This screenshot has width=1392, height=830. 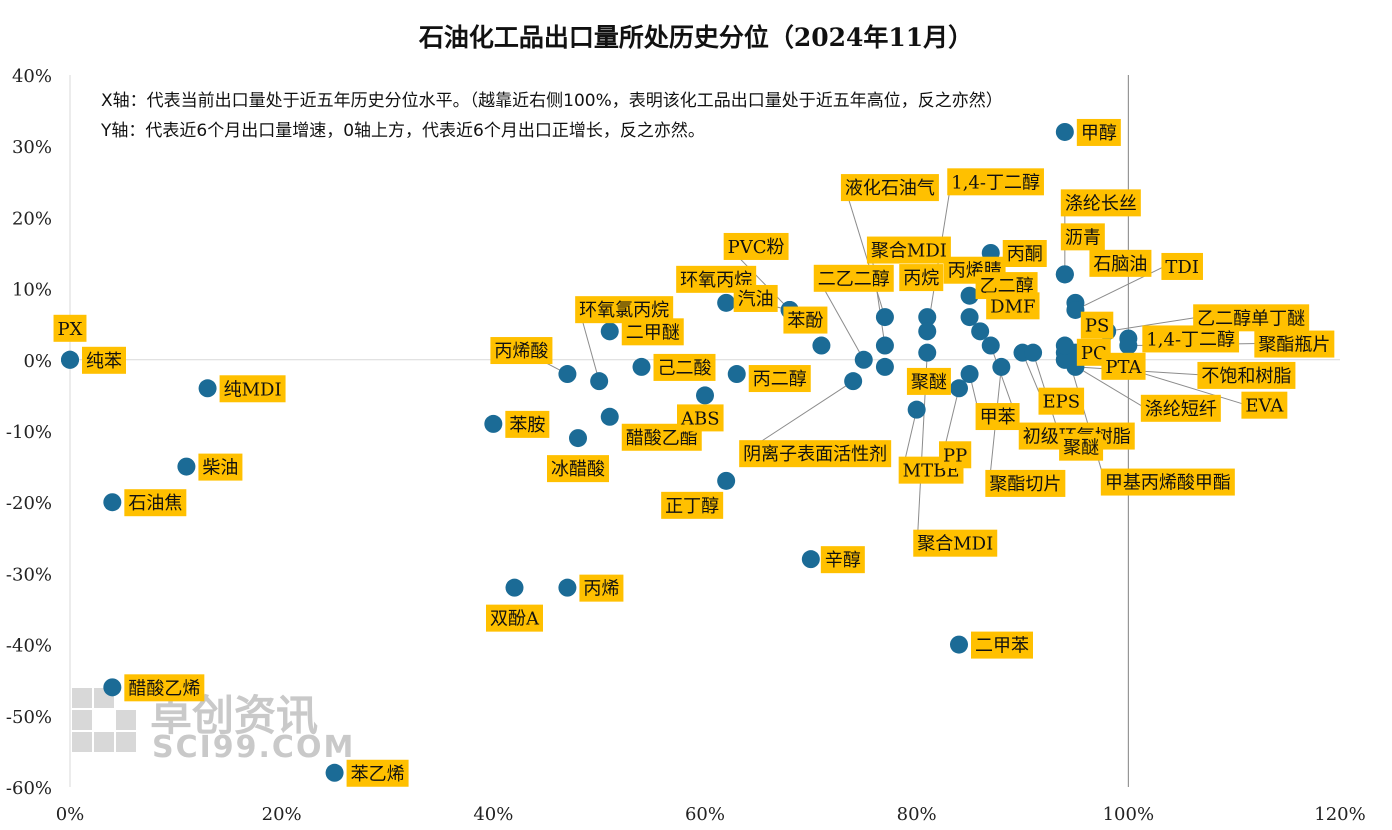 I want to click on data-label: 石油焦, so click(x=155, y=503).